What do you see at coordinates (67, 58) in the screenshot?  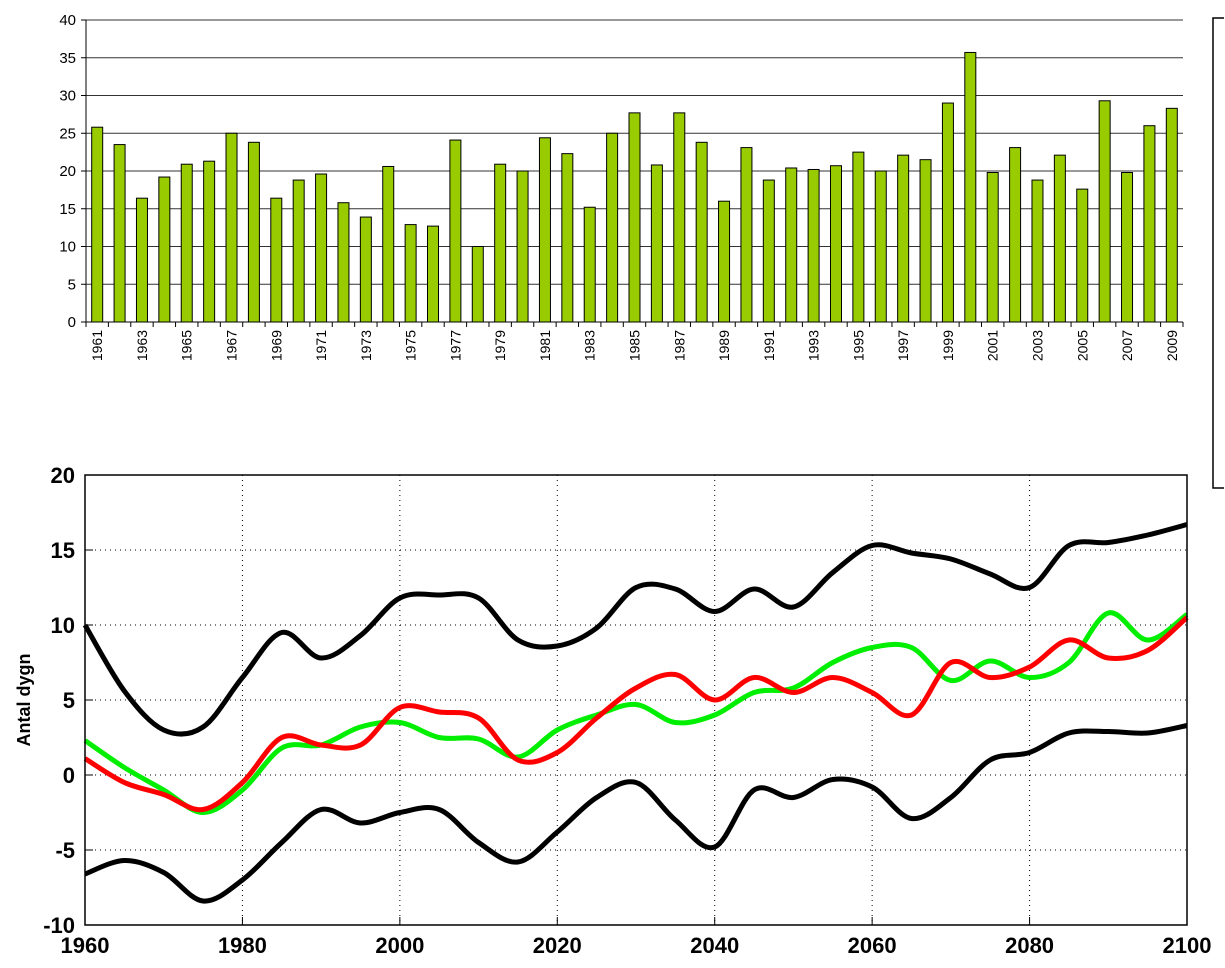 I see `y-tick-label: 35` at bounding box center [67, 58].